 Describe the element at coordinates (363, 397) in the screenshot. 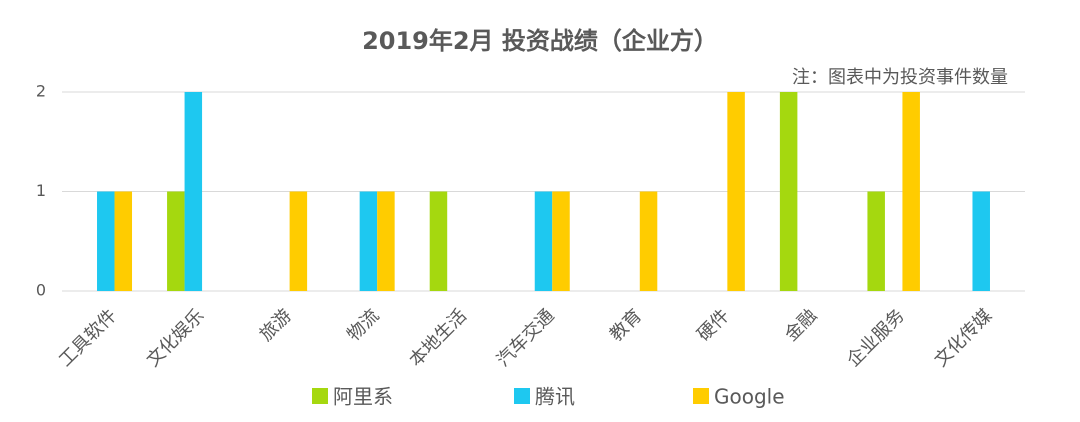

I see `legend-label: 阿里系` at that location.